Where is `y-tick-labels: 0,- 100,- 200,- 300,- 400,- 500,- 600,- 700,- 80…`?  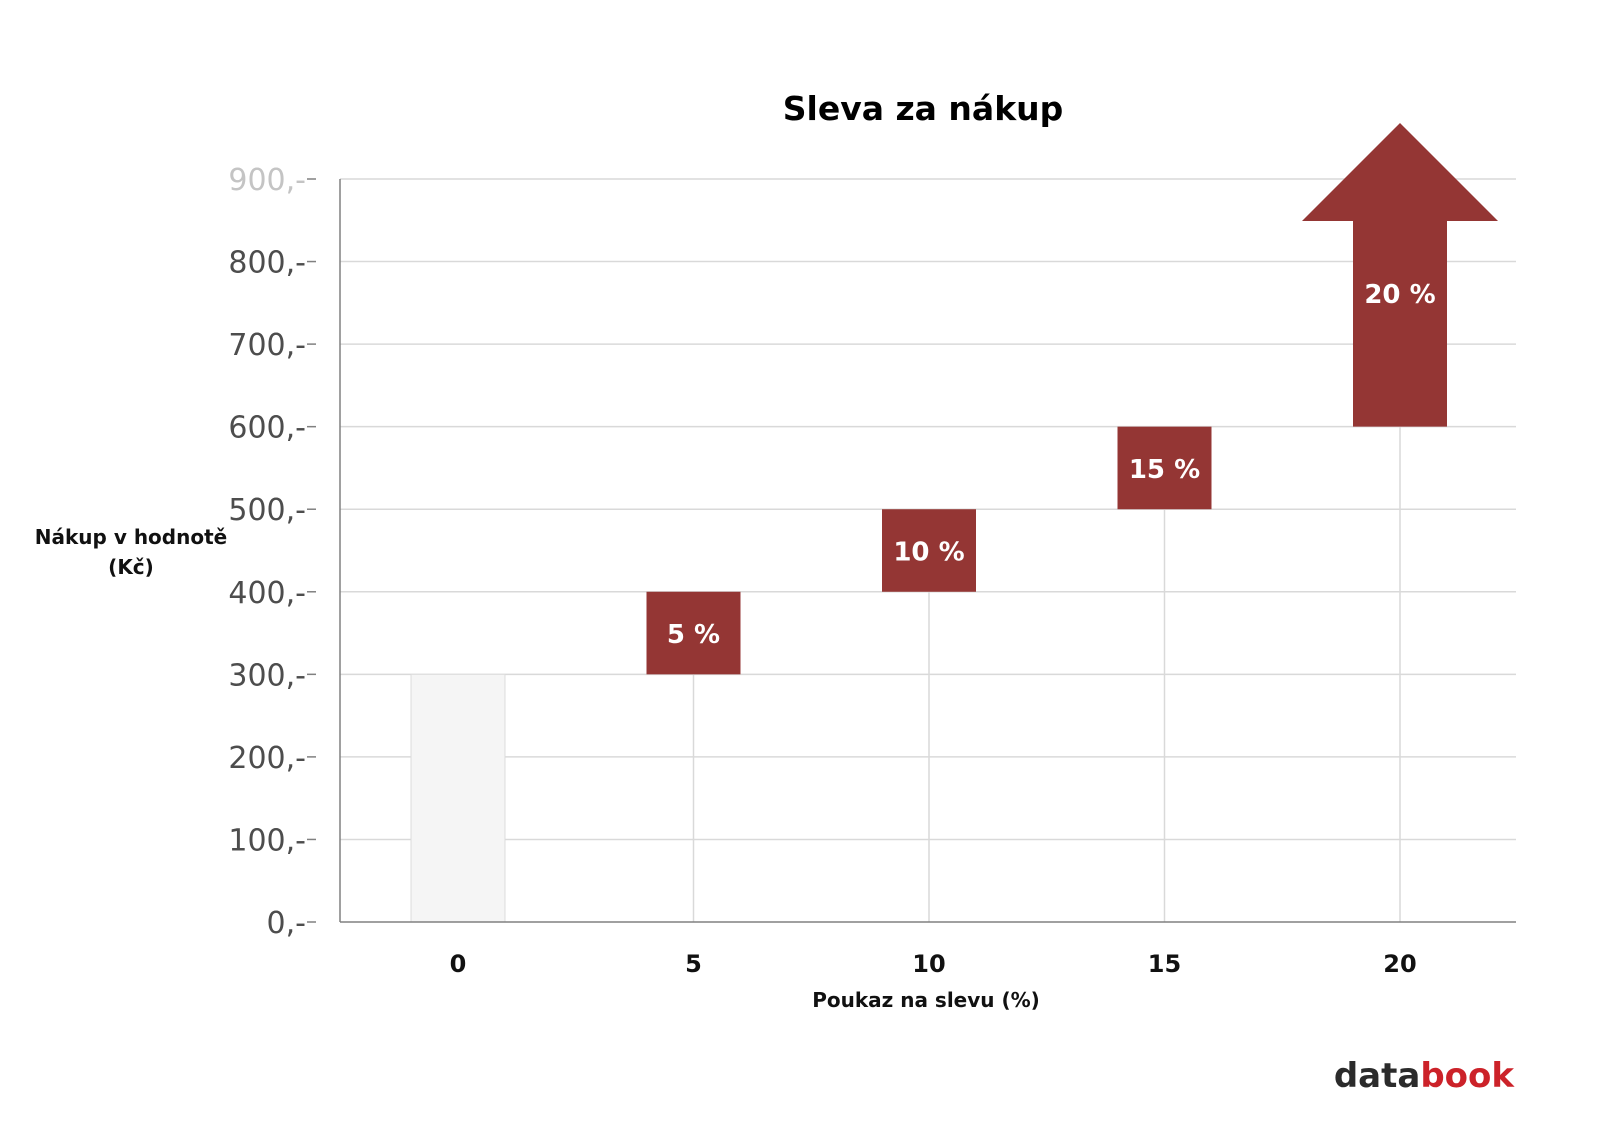
y-tick-labels: 0,- 100,- 200,- 300,- 400,- 500,- 600,- 700,- 80… is located at coordinates (267, 552).